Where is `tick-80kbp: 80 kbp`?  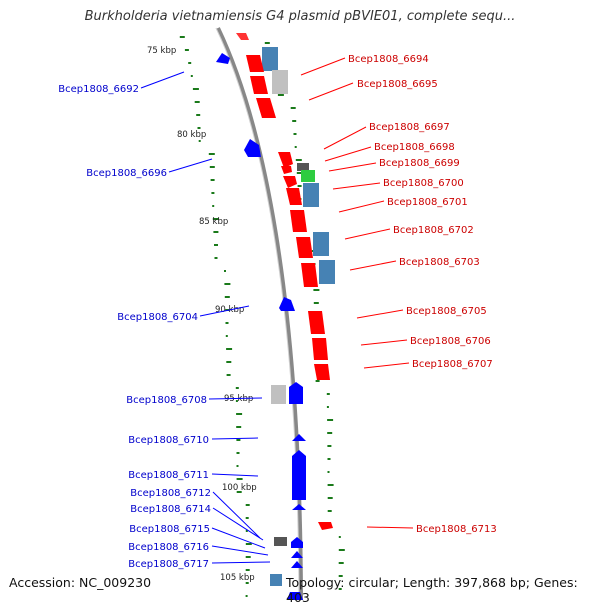
tick-80kbp: 80 kbp is located at coordinates (191, 135).